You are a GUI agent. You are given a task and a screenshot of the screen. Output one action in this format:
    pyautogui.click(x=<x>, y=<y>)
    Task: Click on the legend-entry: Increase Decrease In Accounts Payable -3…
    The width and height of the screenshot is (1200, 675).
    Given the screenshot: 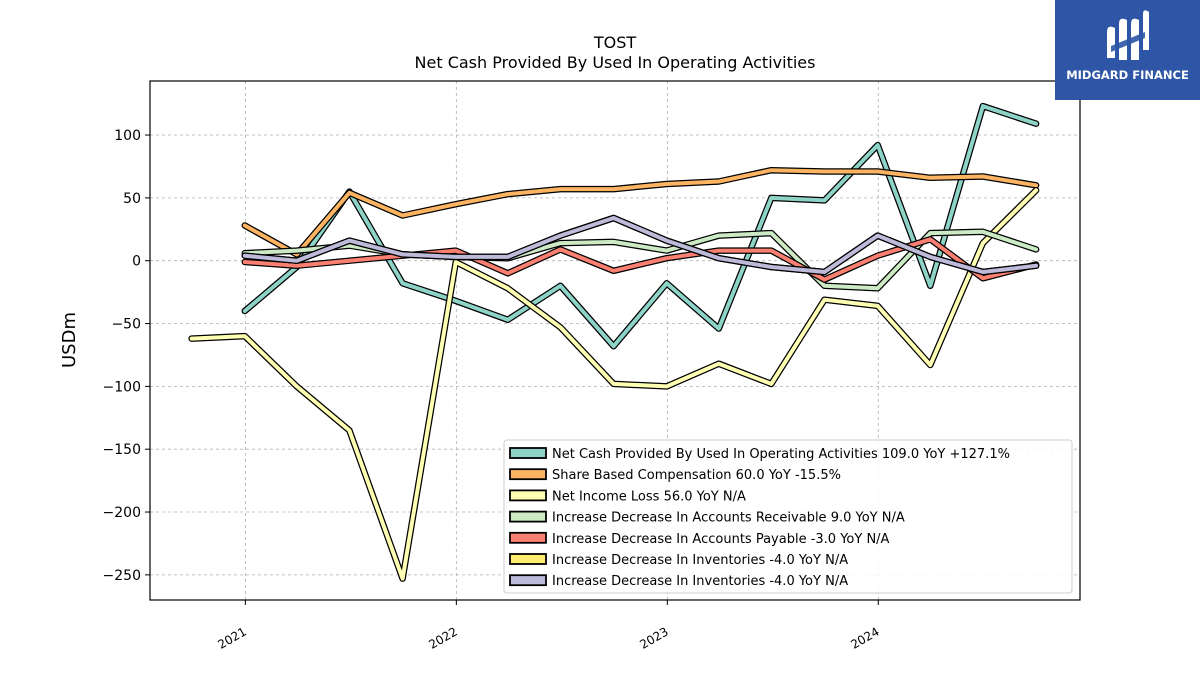 What is the action you would take?
    pyautogui.click(x=699, y=539)
    